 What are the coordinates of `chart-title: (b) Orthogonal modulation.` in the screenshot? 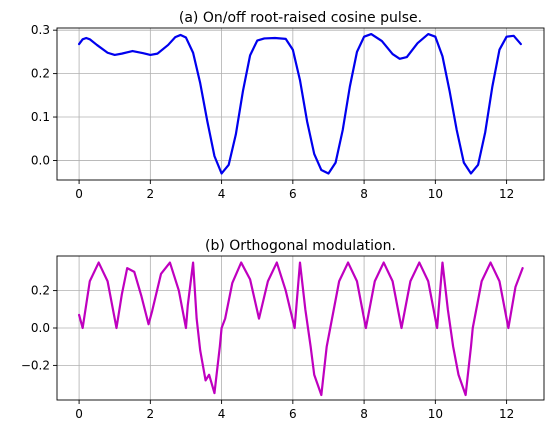 It's located at (300, 246).